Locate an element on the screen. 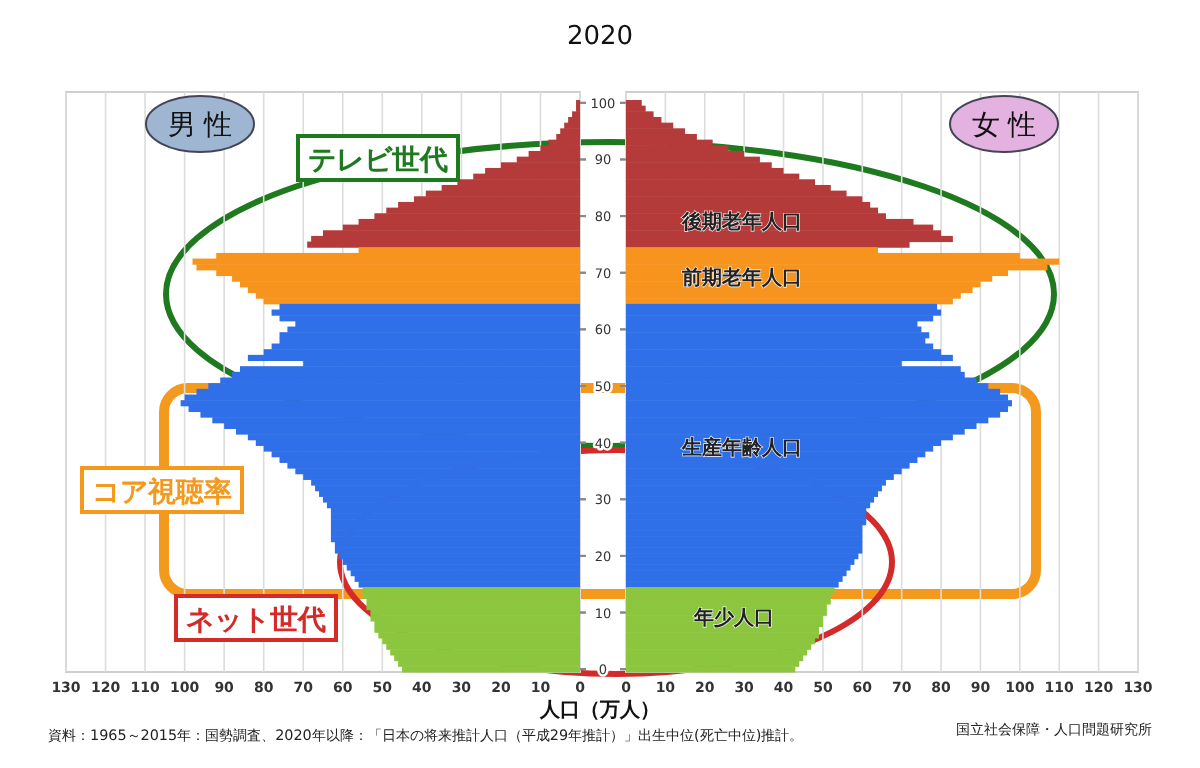  annotation: 女 性 is located at coordinates (1004, 126).